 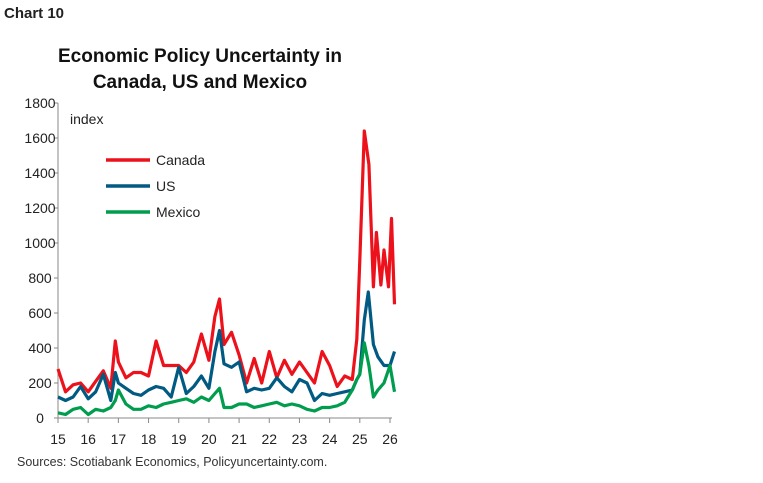 What do you see at coordinates (209, 439) in the screenshot?
I see `x-tick-label: 20` at bounding box center [209, 439].